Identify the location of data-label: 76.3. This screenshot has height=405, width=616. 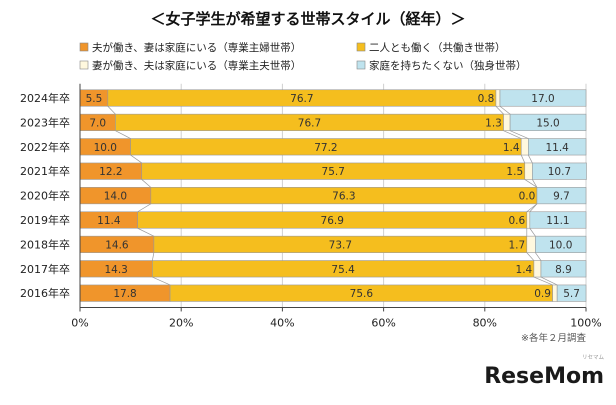
(343, 197).